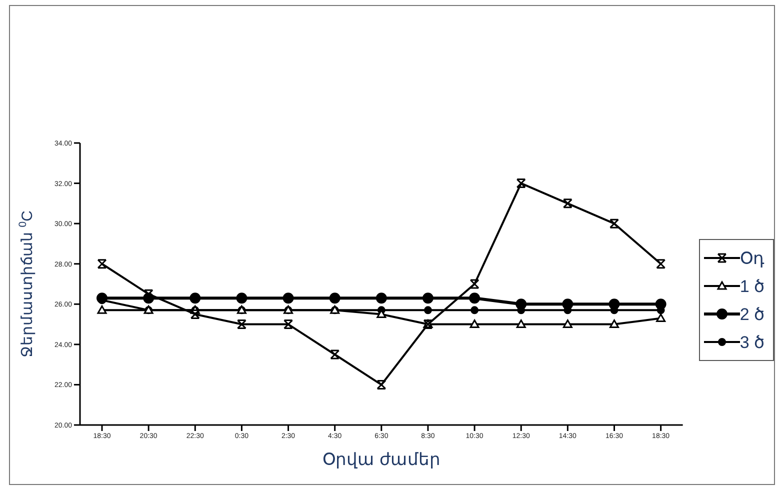  Describe the element at coordinates (752, 314) in the screenshot. I see `legend-label: 2 ծ` at that location.